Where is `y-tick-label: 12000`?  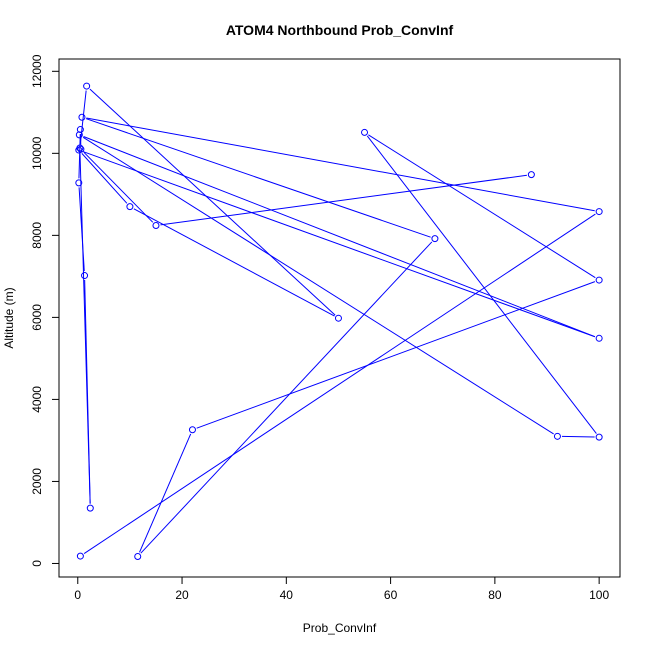 y-tick-label: 12000 is located at coordinates (37, 71).